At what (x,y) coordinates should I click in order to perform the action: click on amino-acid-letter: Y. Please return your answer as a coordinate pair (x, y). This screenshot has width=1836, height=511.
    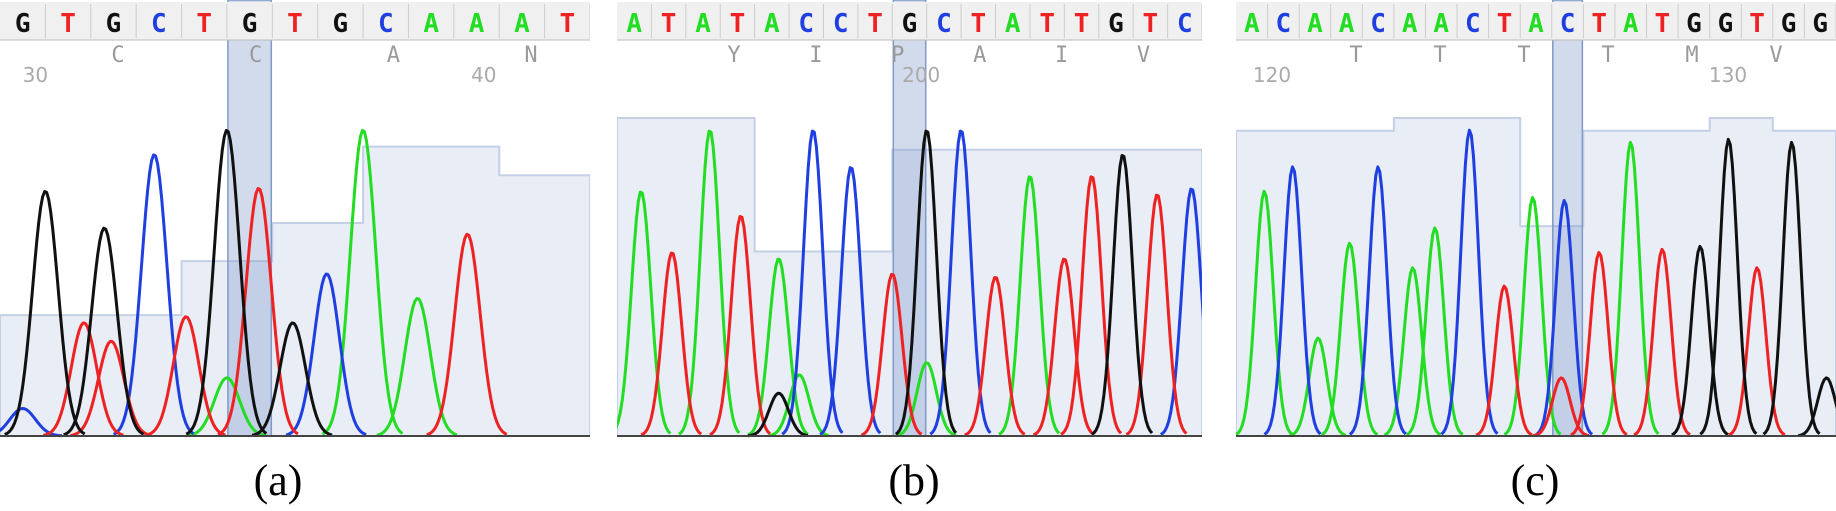
    Looking at the image, I should click on (733, 55).